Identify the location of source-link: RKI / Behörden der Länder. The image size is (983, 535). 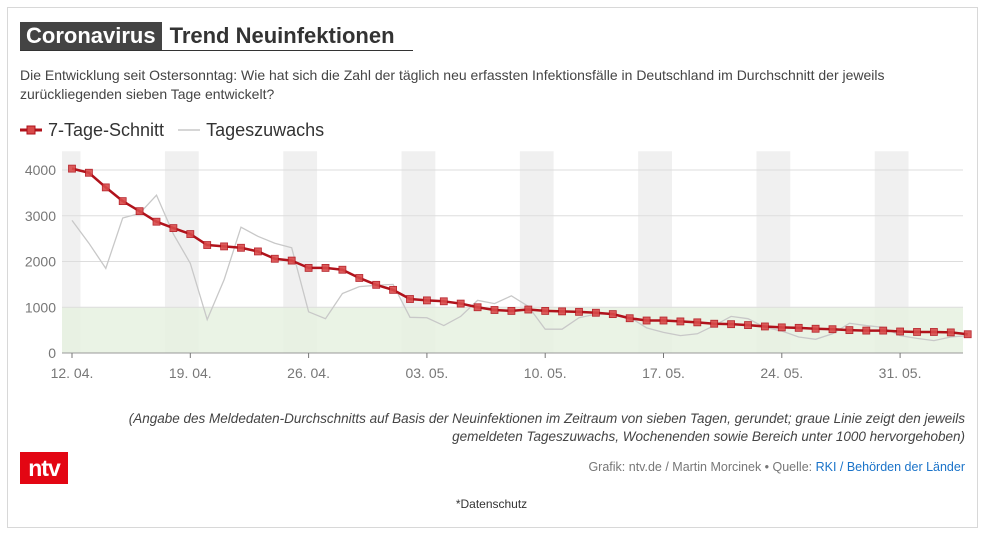
(890, 467).